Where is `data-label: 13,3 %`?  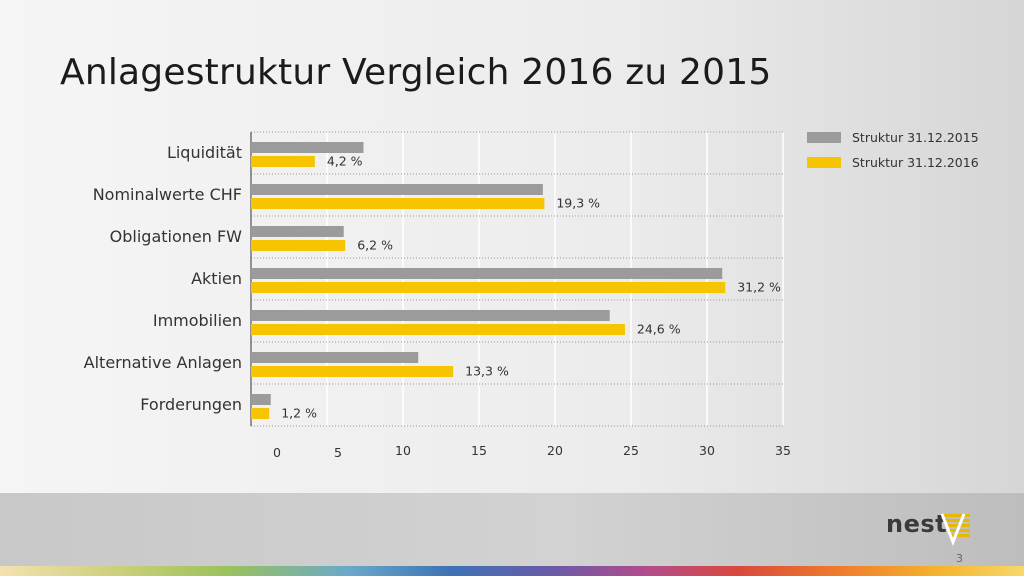
data-label: 13,3 % is located at coordinates (487, 371).